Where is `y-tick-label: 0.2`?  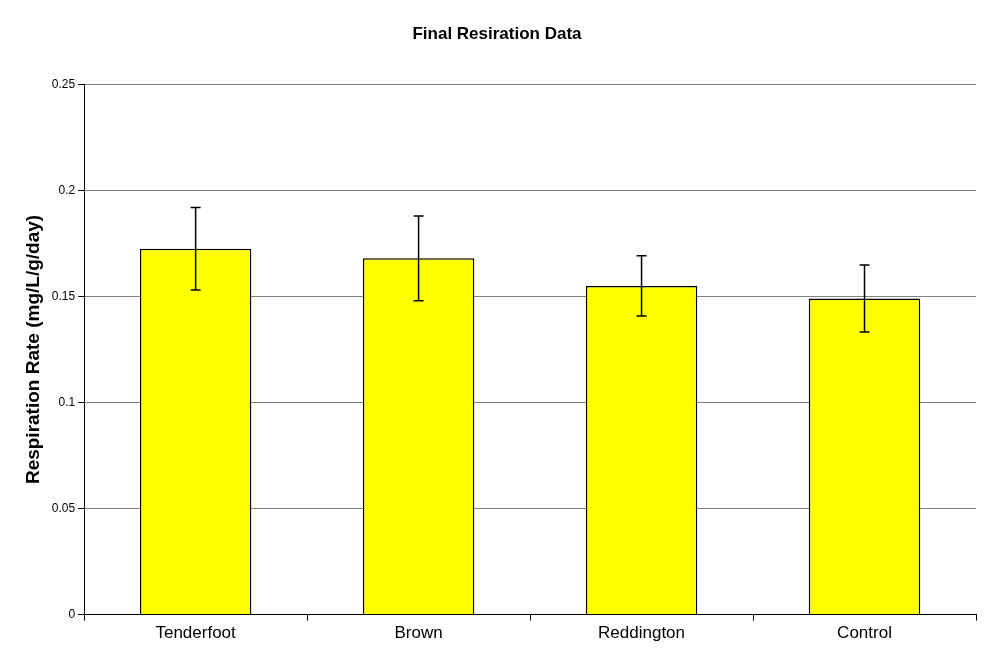 y-tick-label: 0.2 is located at coordinates (67, 189).